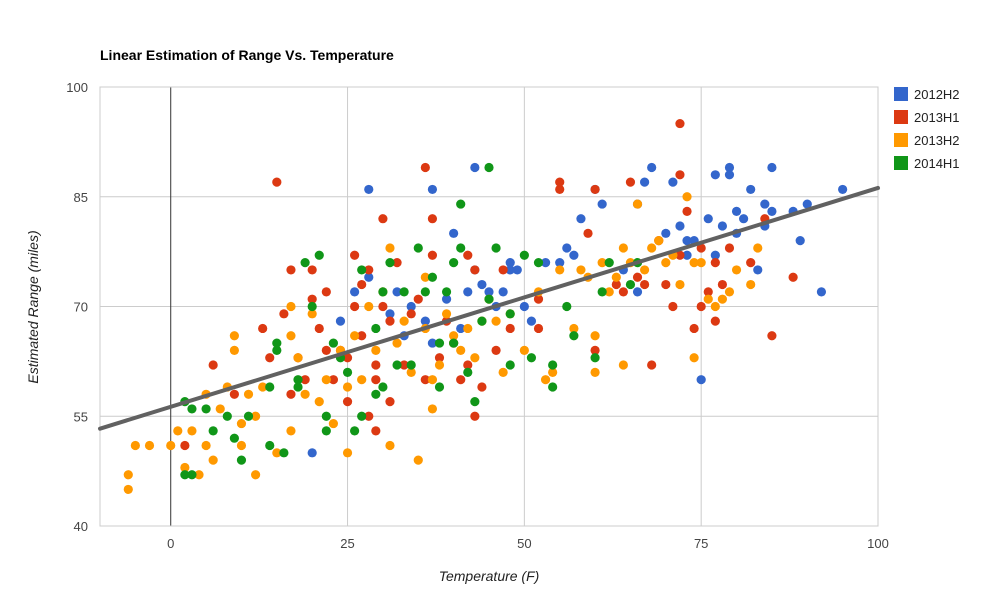  What do you see at coordinates (170, 543) in the screenshot?
I see `x-tick-label: 0` at bounding box center [170, 543].